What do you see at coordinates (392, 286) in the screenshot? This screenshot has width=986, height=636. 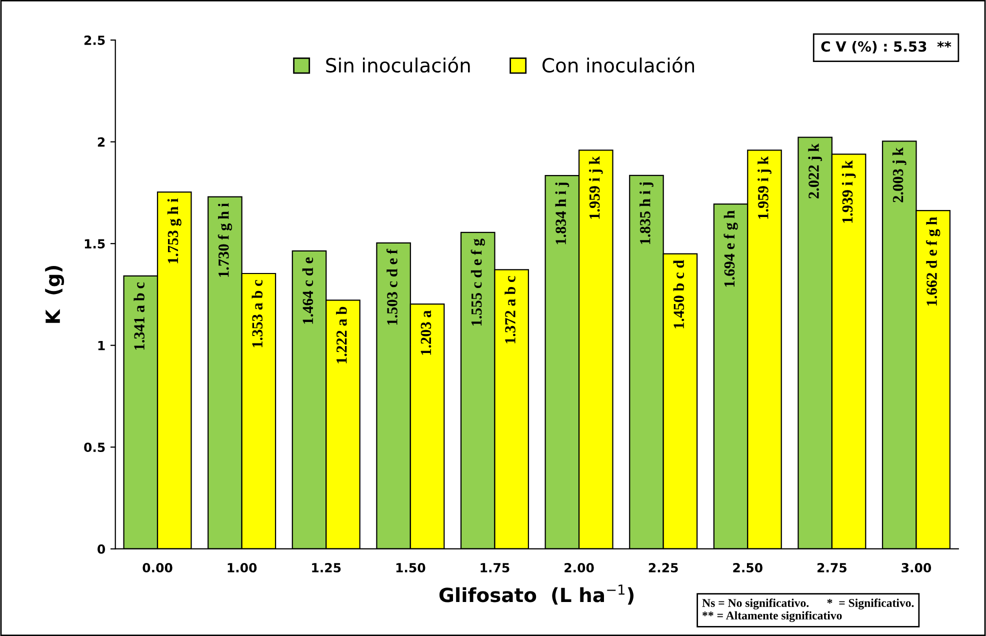 I see `data-label: 1.503 c d e f` at bounding box center [392, 286].